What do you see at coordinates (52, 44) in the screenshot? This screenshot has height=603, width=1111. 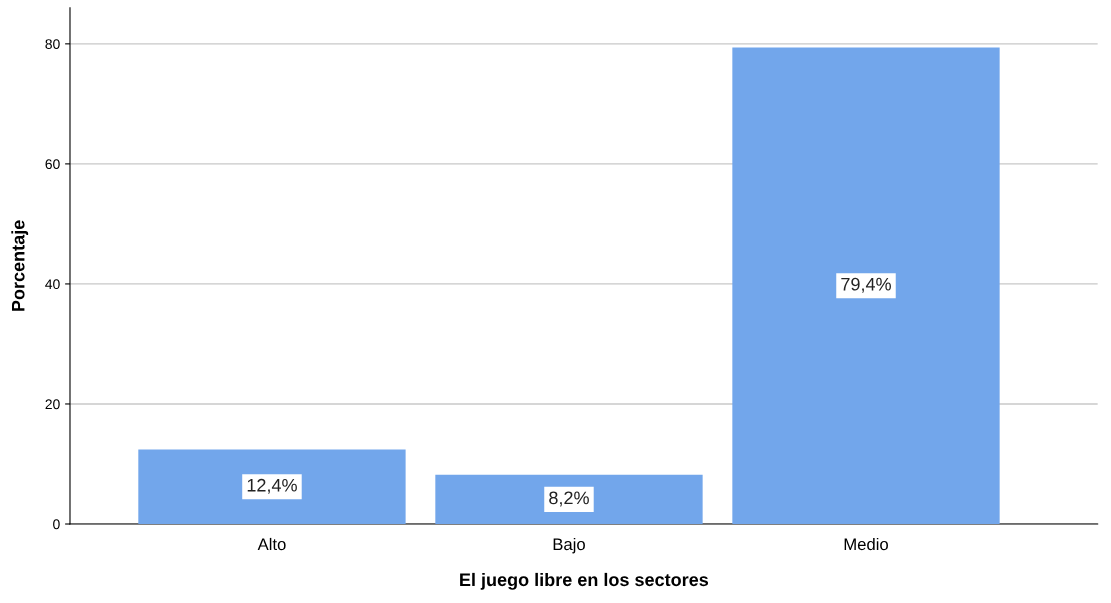 I see `y-tick-label: 80` at bounding box center [52, 44].